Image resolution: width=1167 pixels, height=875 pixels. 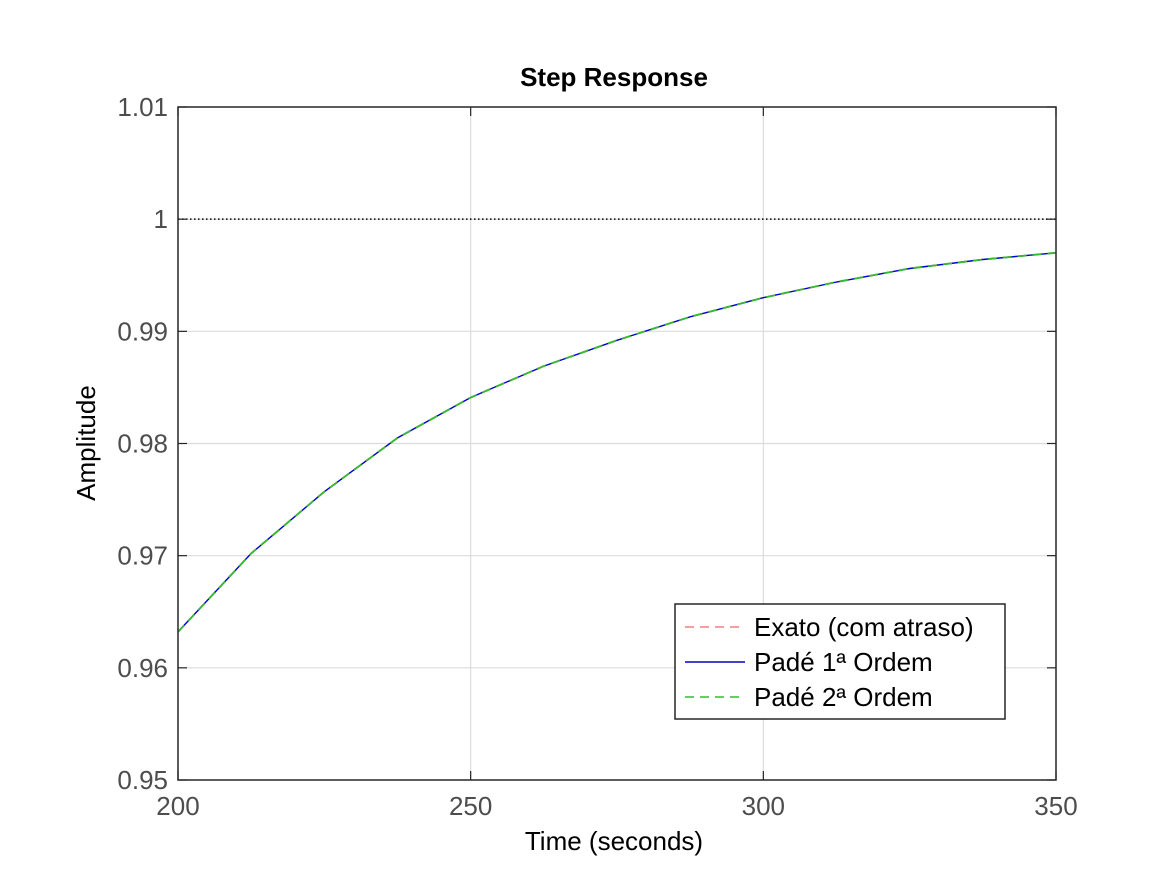 I want to click on chart-title: Step Response, so click(x=614, y=77).